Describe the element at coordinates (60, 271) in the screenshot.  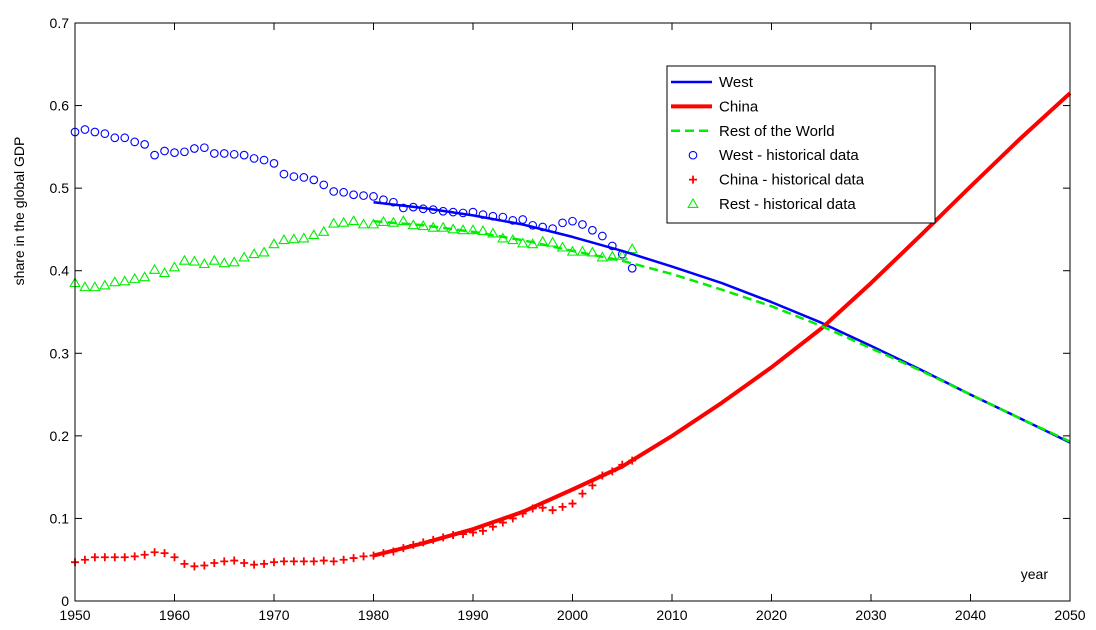
I see `y-tick-label: 0.4` at that location.